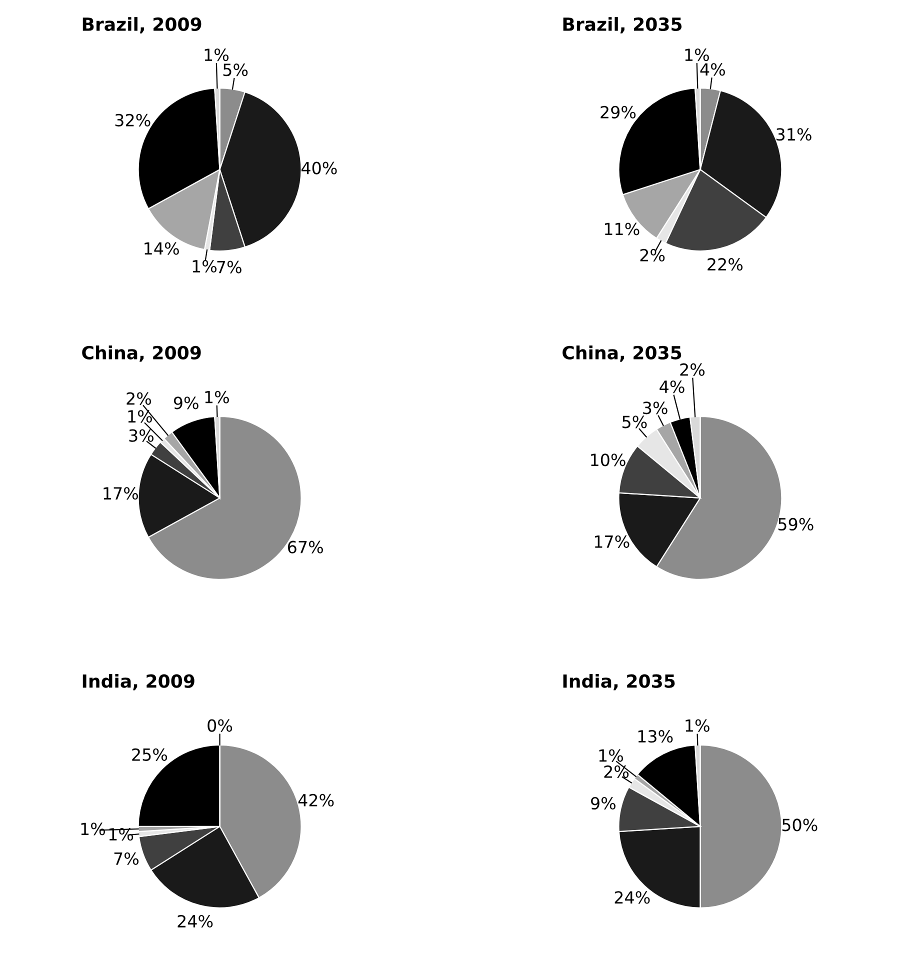  I want to click on data-label: 29%, so click(618, 112).